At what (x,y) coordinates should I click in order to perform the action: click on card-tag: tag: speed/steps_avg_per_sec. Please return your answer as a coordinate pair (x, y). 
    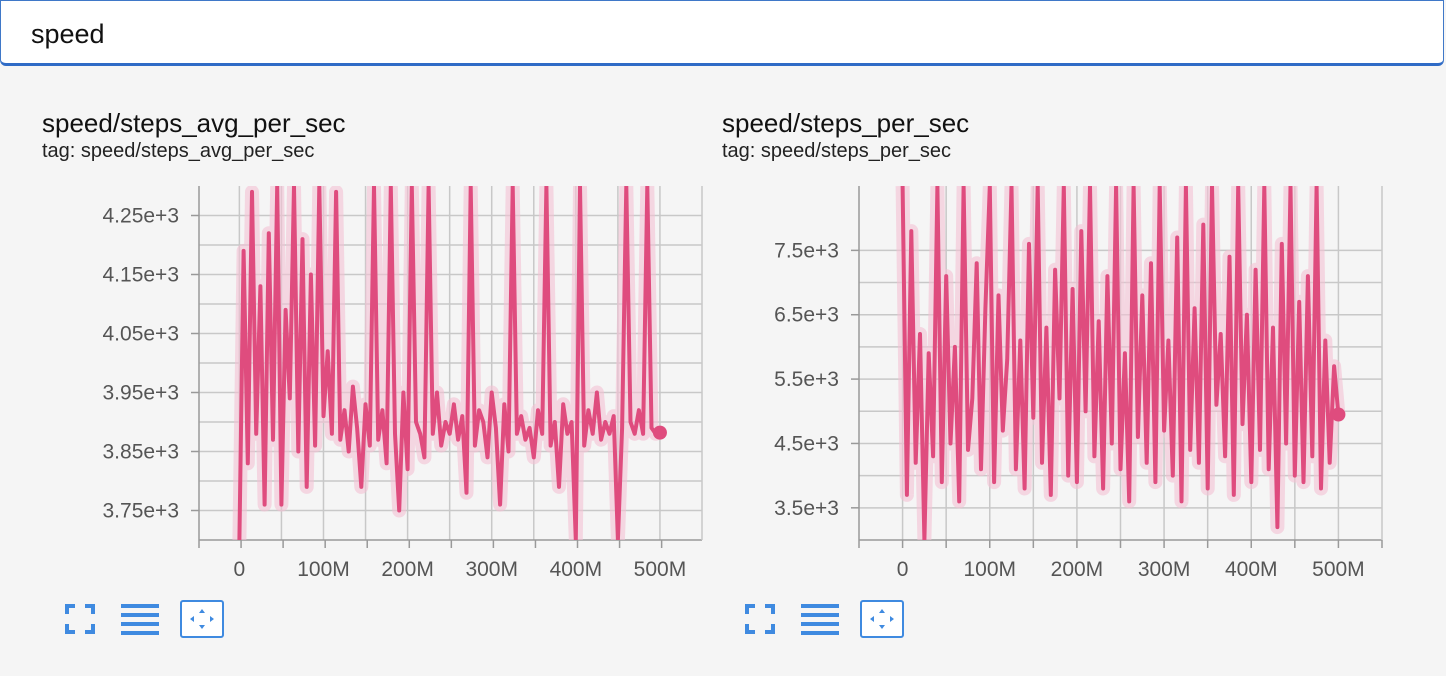
    Looking at the image, I should click on (178, 151).